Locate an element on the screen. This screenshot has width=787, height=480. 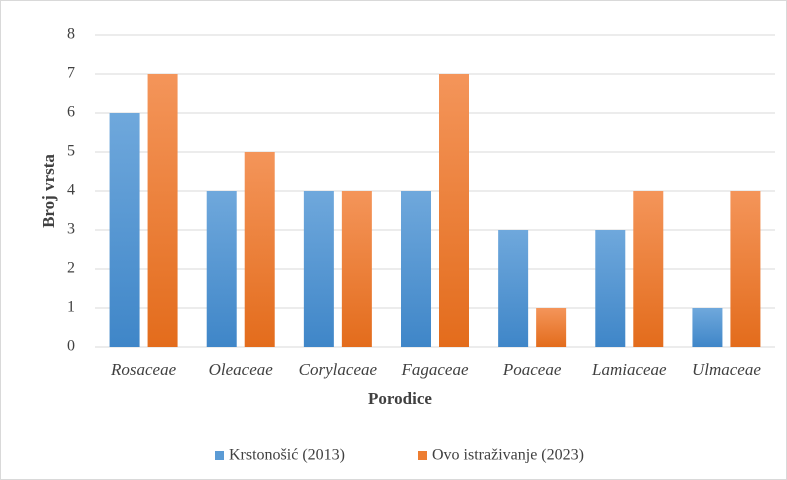
x-axis-title: Porodice is located at coordinates (400, 398).